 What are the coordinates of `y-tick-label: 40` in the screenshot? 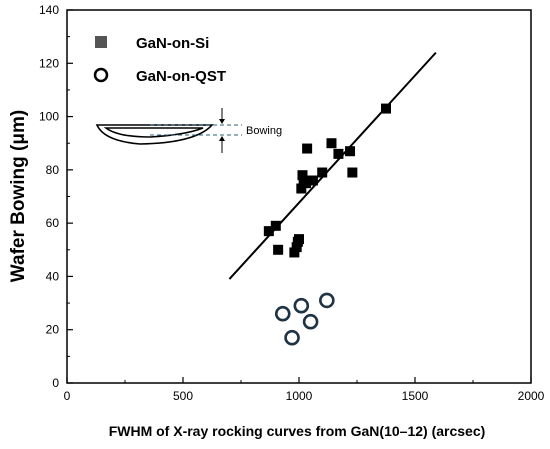 It's located at (53, 276).